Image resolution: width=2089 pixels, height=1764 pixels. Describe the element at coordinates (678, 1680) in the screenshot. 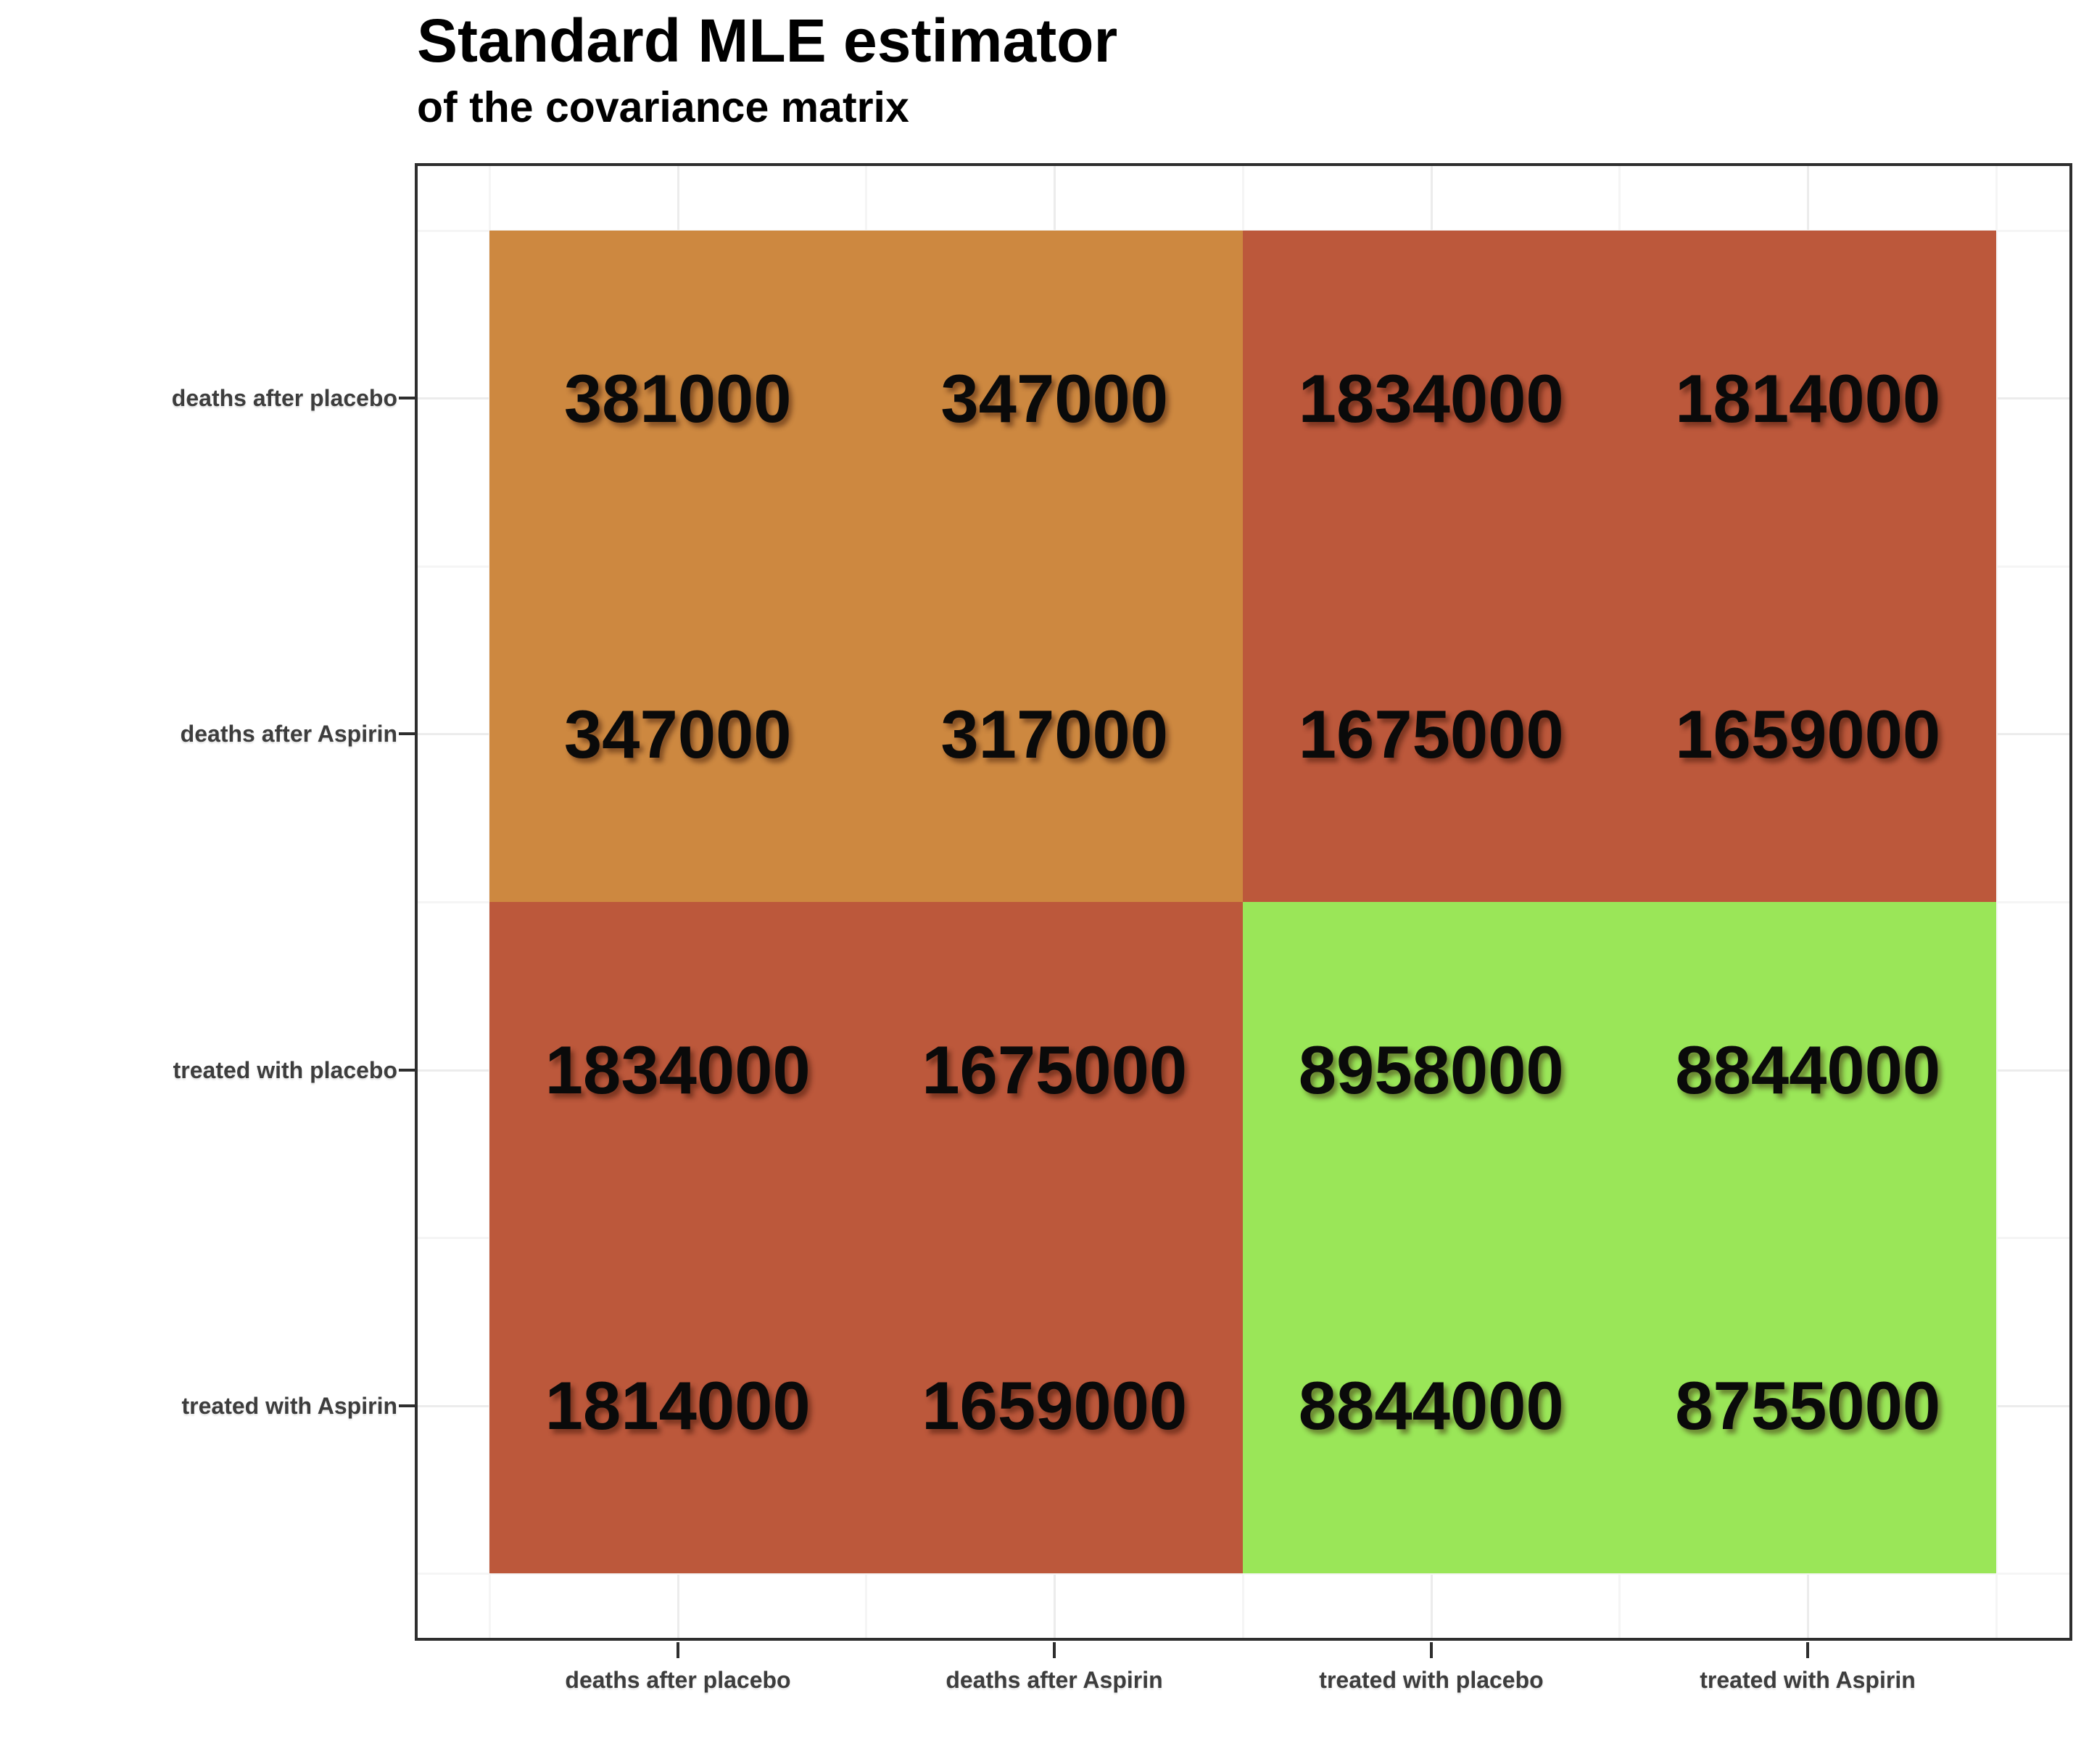

I see `x-axis-label: deaths after placebo` at that location.